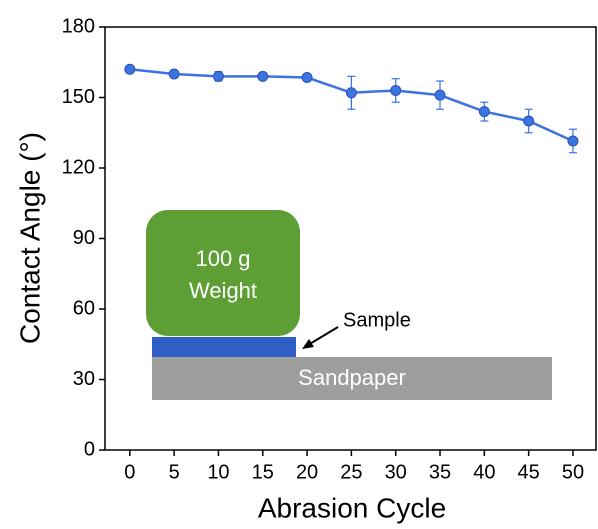  What do you see at coordinates (89, 449) in the screenshot?
I see `y-tick-label: 0` at bounding box center [89, 449].